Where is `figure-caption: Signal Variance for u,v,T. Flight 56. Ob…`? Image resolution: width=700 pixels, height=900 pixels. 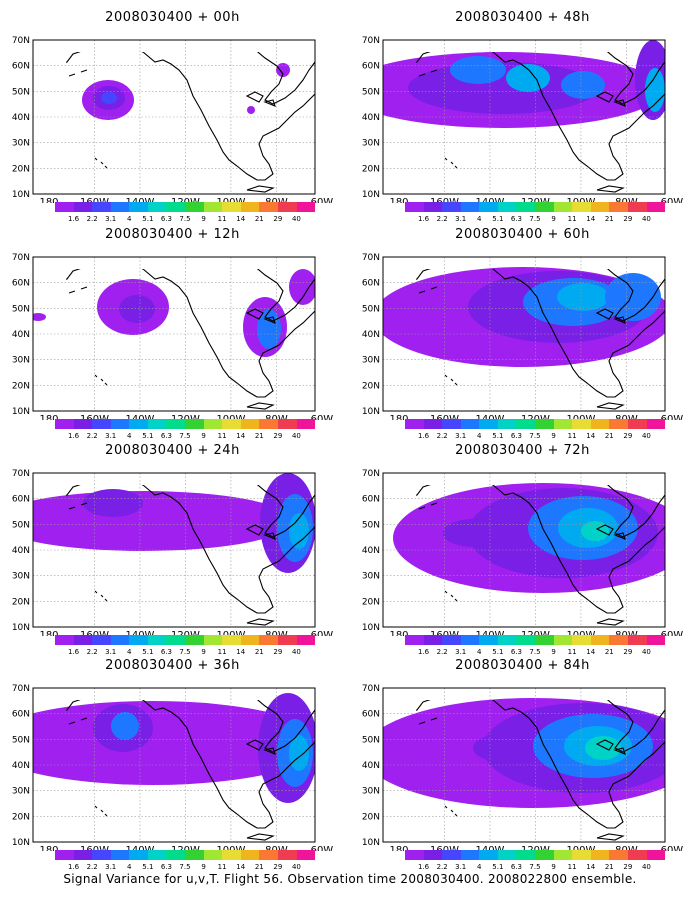
figure-caption: Signal Variance for u,v,T. Flight 56. Ob… is located at coordinates (350, 879).